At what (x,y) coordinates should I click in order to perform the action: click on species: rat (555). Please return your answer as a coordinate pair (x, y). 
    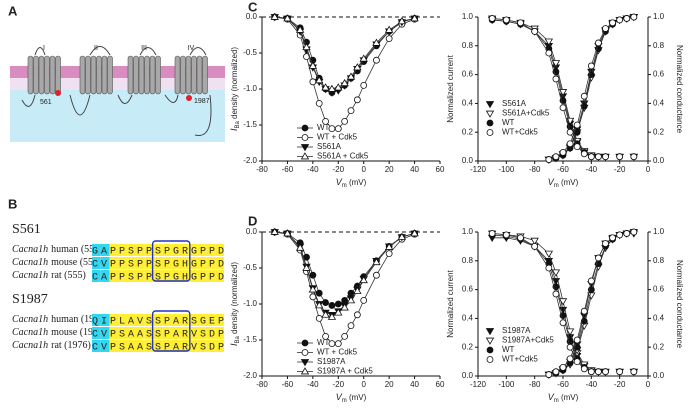
    Looking at the image, I should click on (68, 275).